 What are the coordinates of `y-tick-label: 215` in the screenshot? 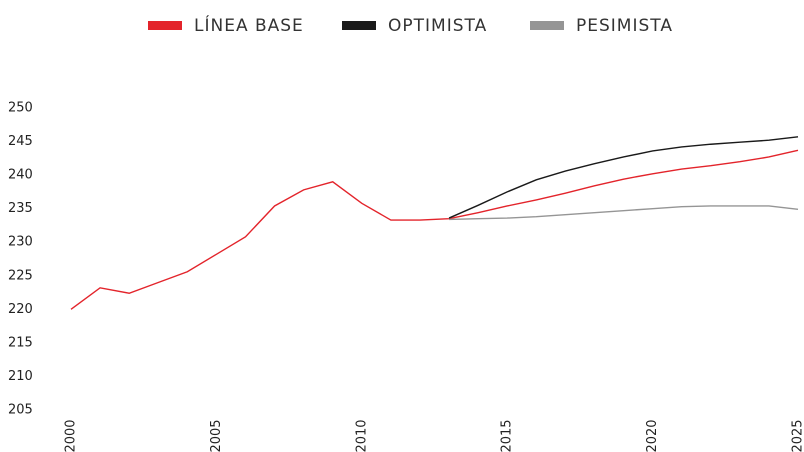 It's located at (20, 342).